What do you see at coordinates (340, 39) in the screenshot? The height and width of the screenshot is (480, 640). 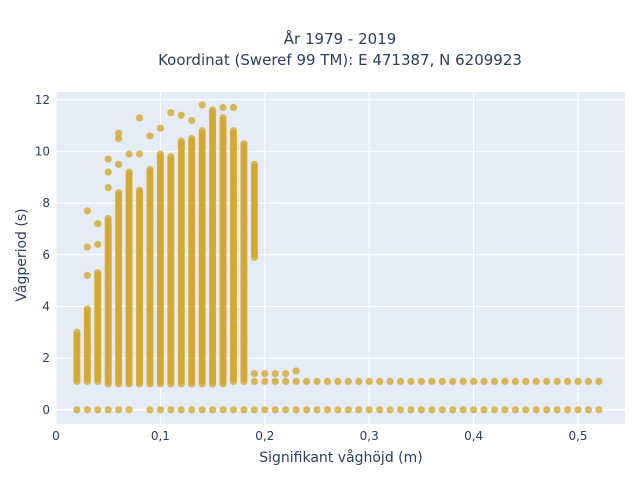 I see `chart-title-line-1: År 1979 - 2019` at bounding box center [340, 39].